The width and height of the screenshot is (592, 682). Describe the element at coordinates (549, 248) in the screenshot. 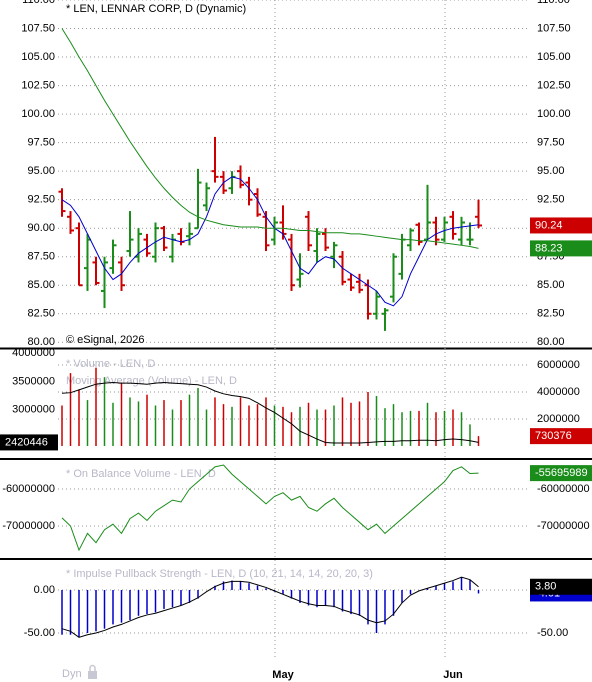

I see `last-value-label: 88.23` at that location.